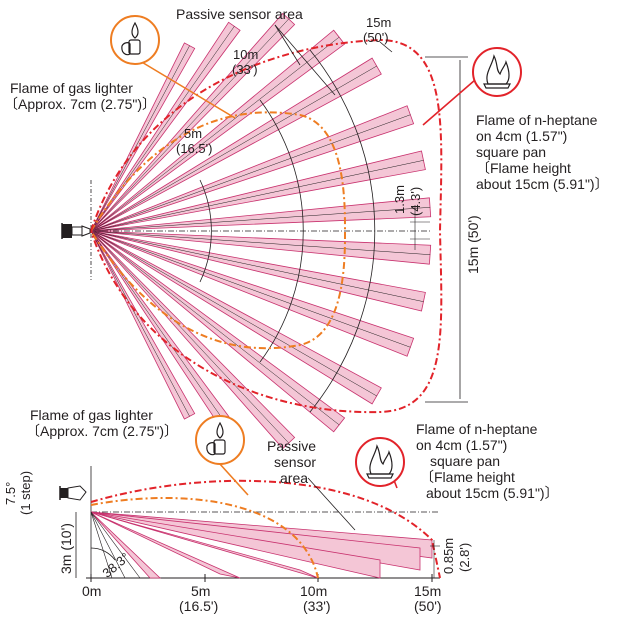 The width and height of the screenshot is (628, 617). Describe the element at coordinates (314, 591) in the screenshot. I see `axis-10-label: 10m` at that location.